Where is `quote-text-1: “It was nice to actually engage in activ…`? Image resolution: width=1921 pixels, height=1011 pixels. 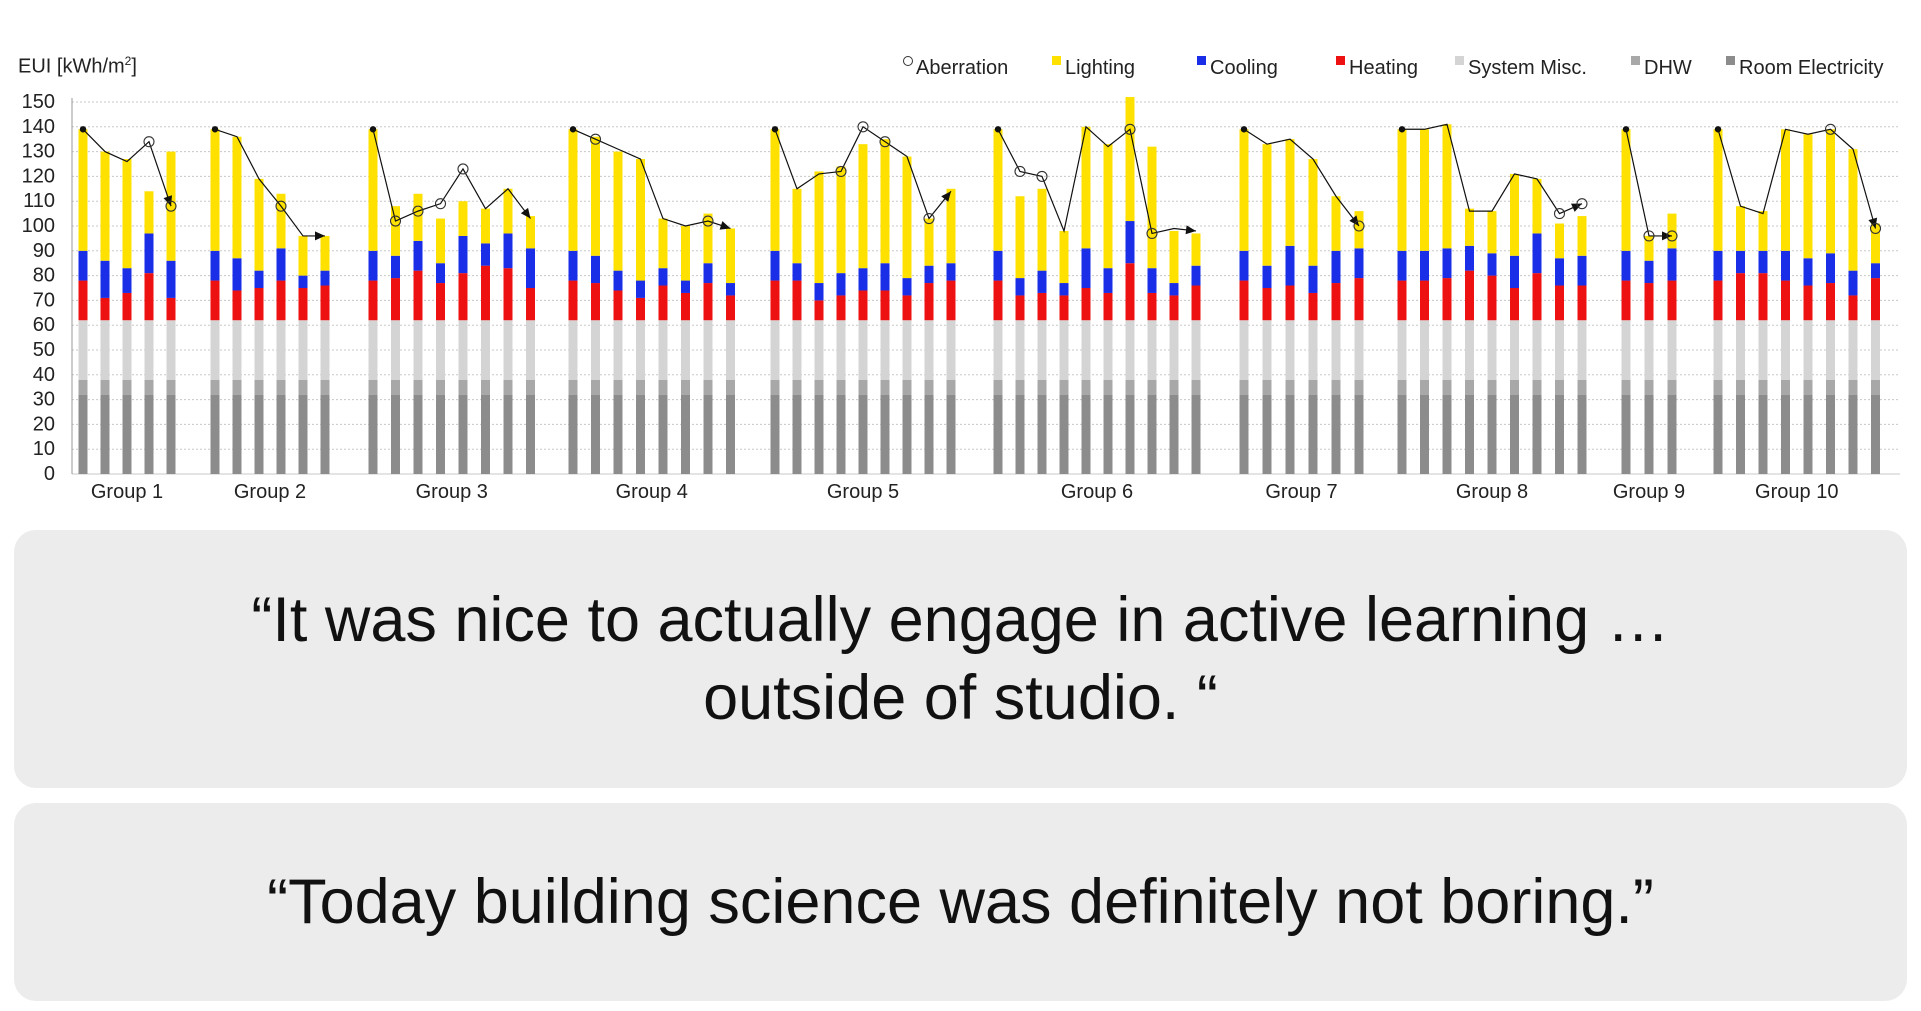
quote-text-1: “It was nice to actually engage in activ… is located at coordinates (960, 659).